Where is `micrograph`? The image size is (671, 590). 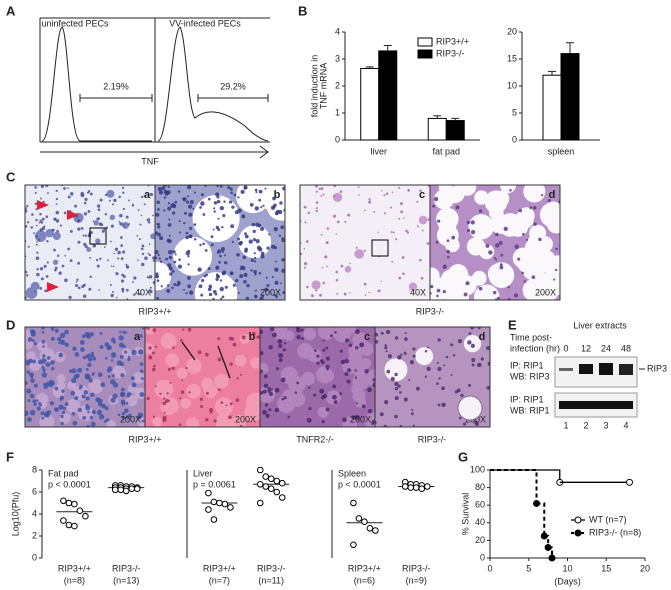 micrograph is located at coordinates (495, 242).